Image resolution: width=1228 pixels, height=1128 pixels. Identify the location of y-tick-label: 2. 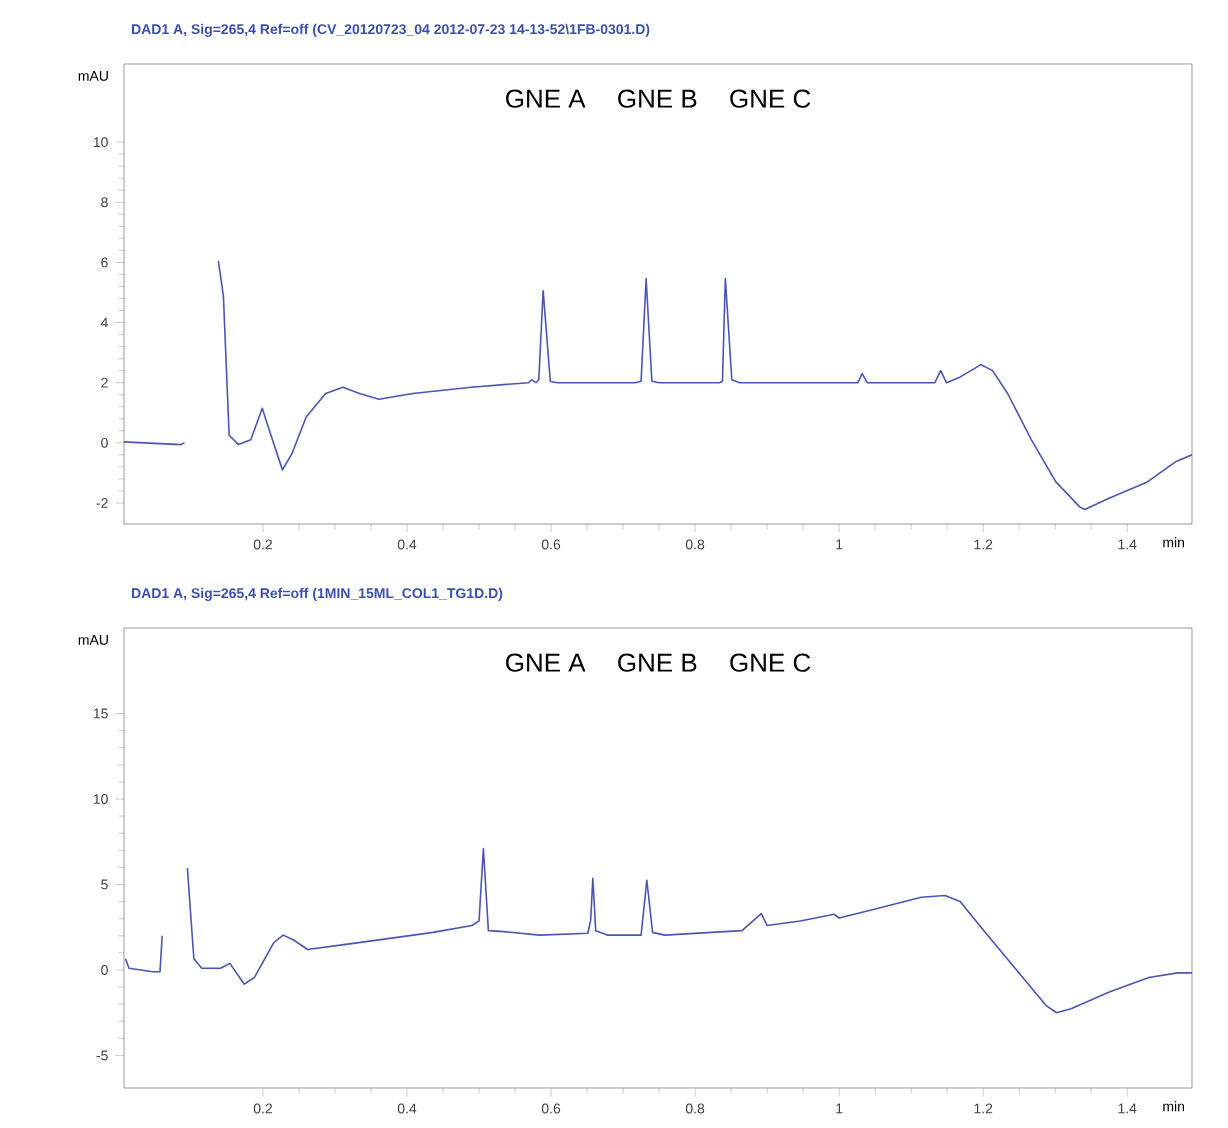
(104, 382).